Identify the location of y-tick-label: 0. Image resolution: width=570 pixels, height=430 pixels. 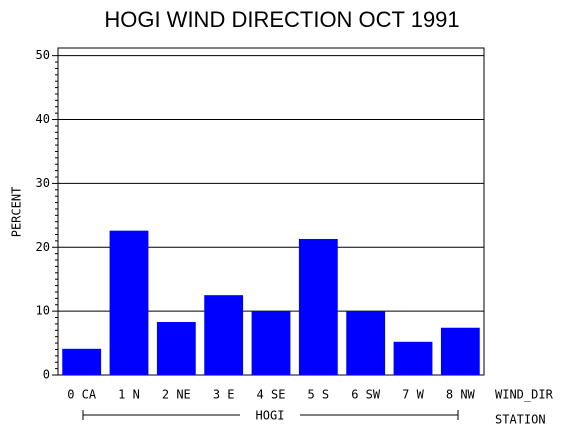
(46, 375).